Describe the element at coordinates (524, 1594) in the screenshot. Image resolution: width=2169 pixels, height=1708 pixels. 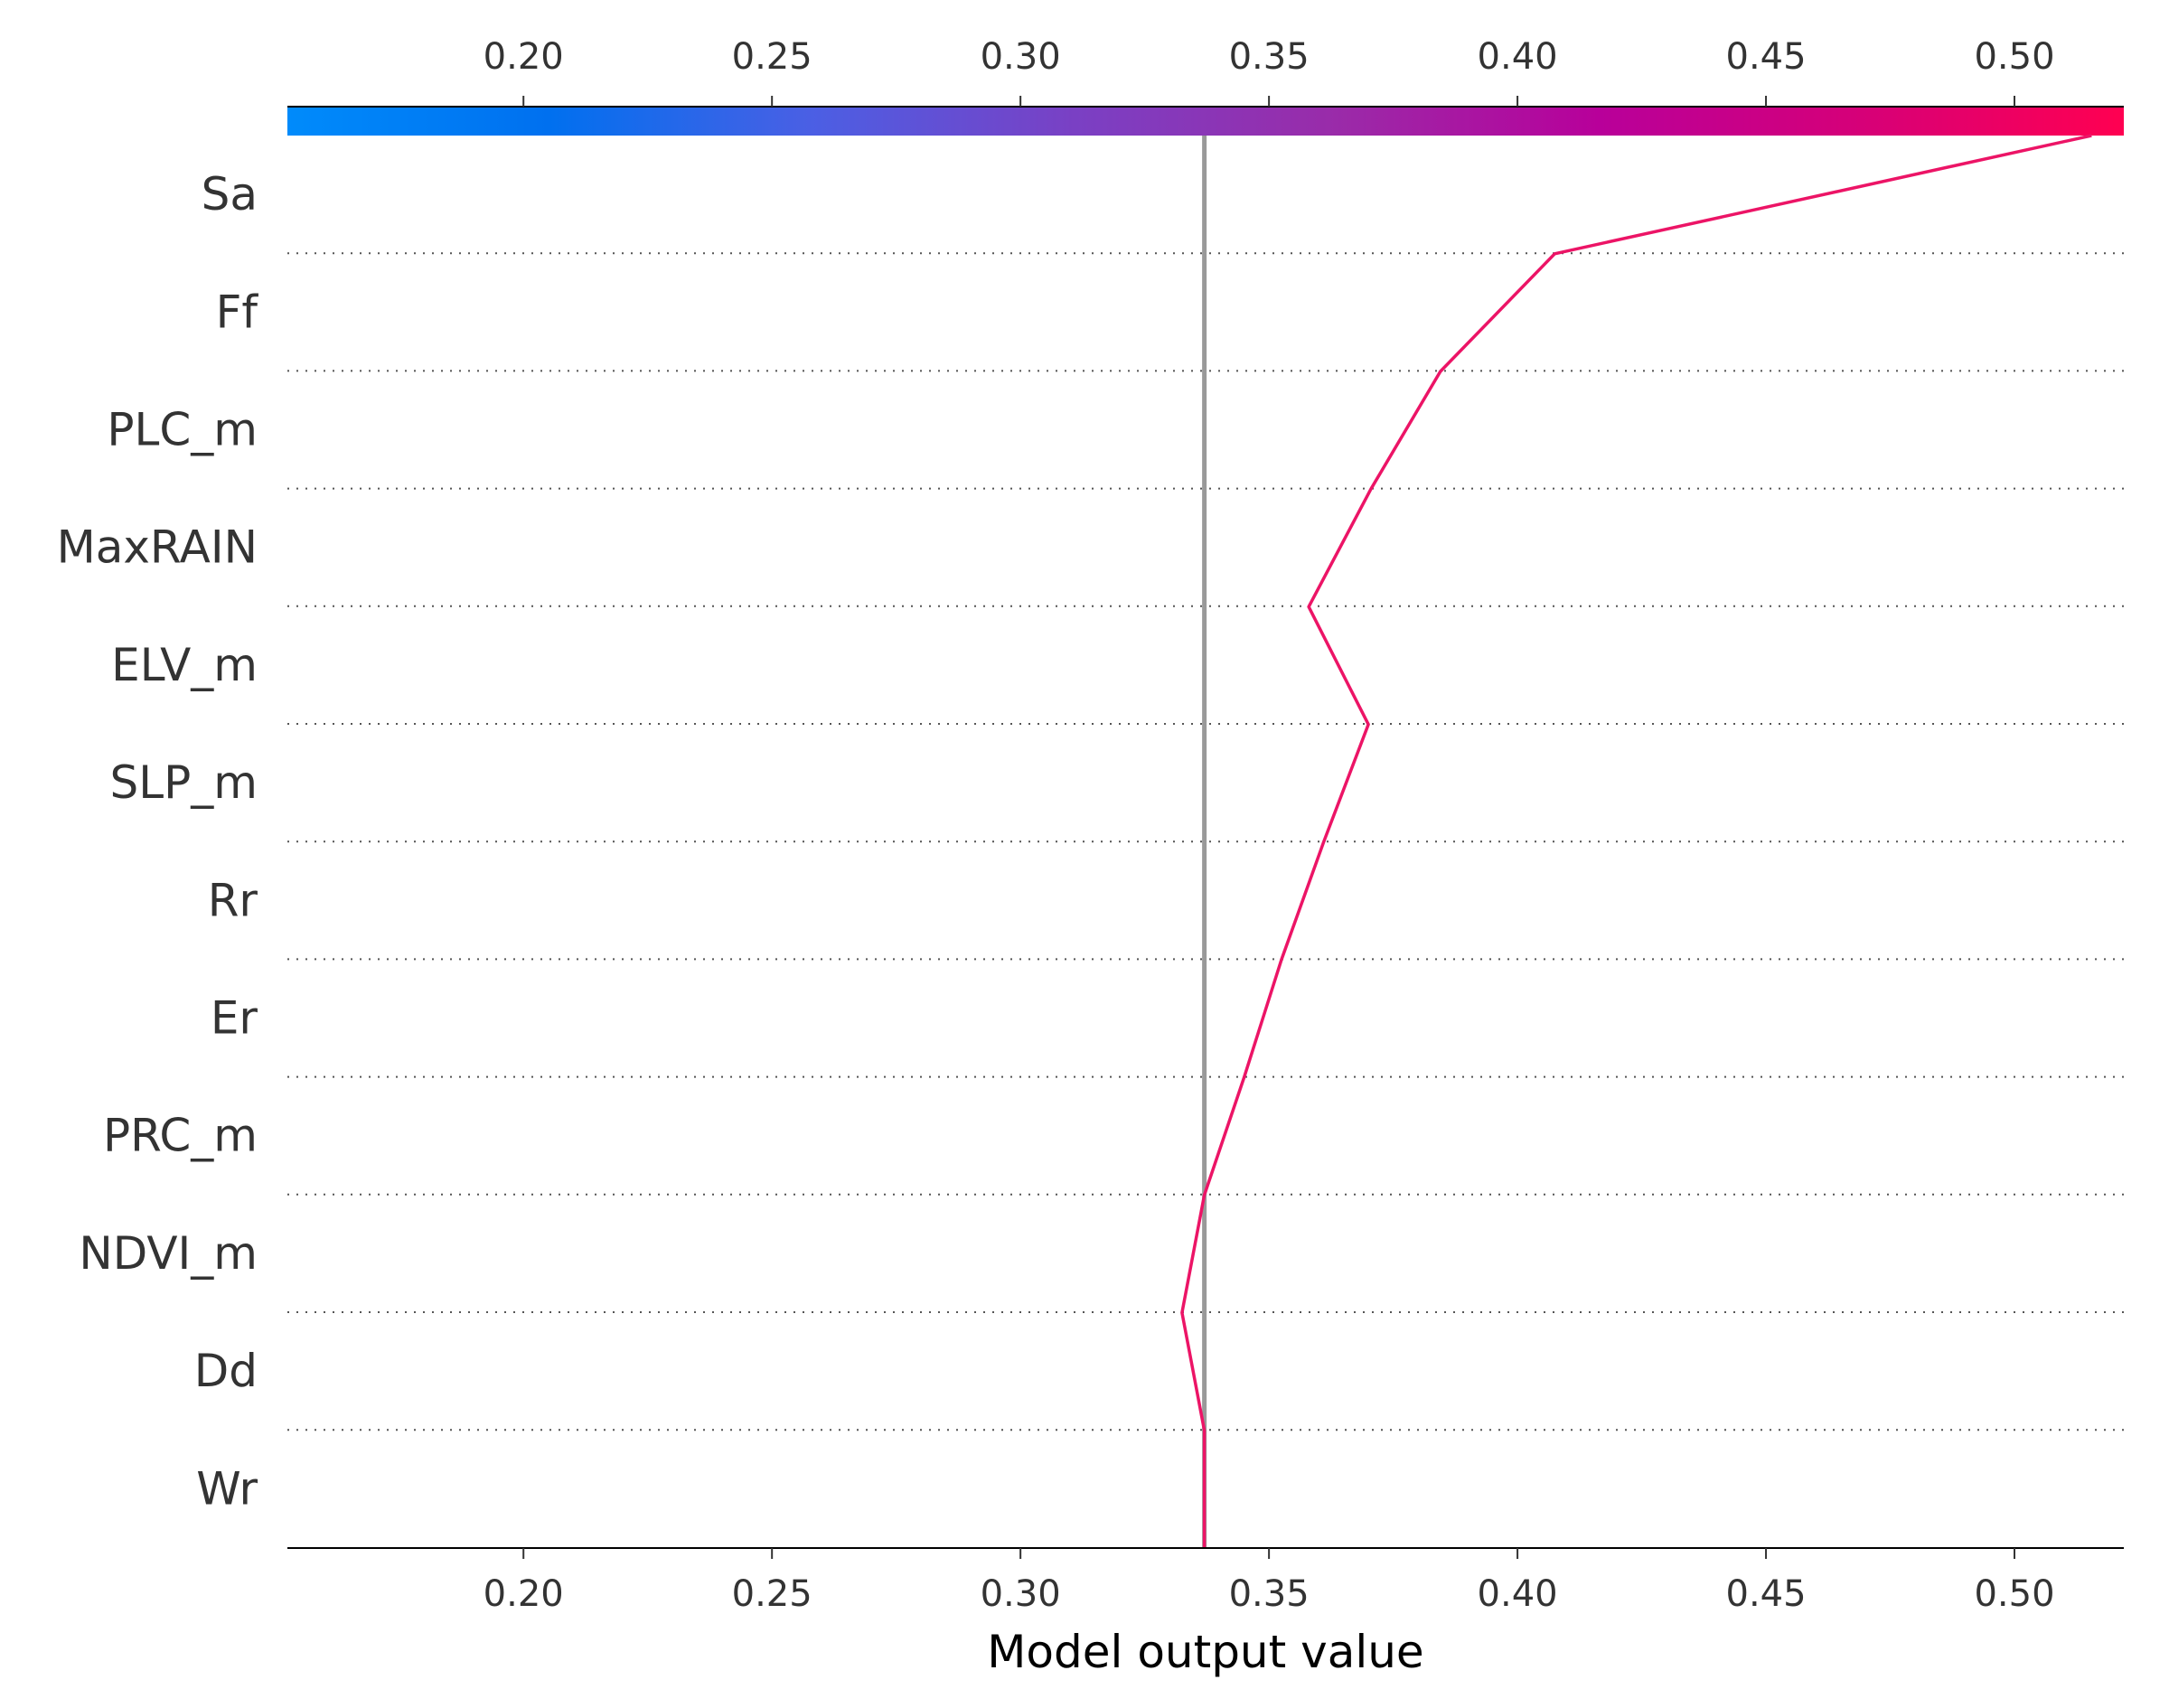
I see `x-tick-label: 0.20` at that location.